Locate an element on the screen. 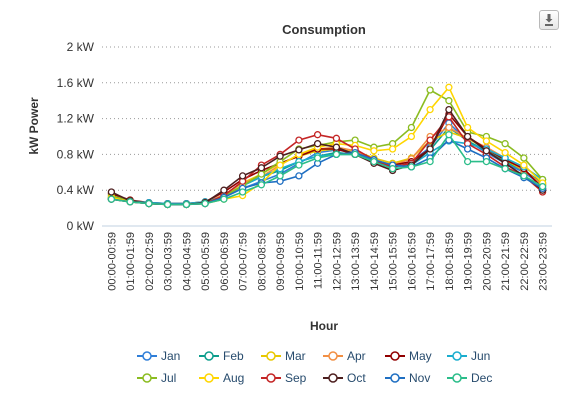  legend-item-mar: Mar is located at coordinates (283, 356).